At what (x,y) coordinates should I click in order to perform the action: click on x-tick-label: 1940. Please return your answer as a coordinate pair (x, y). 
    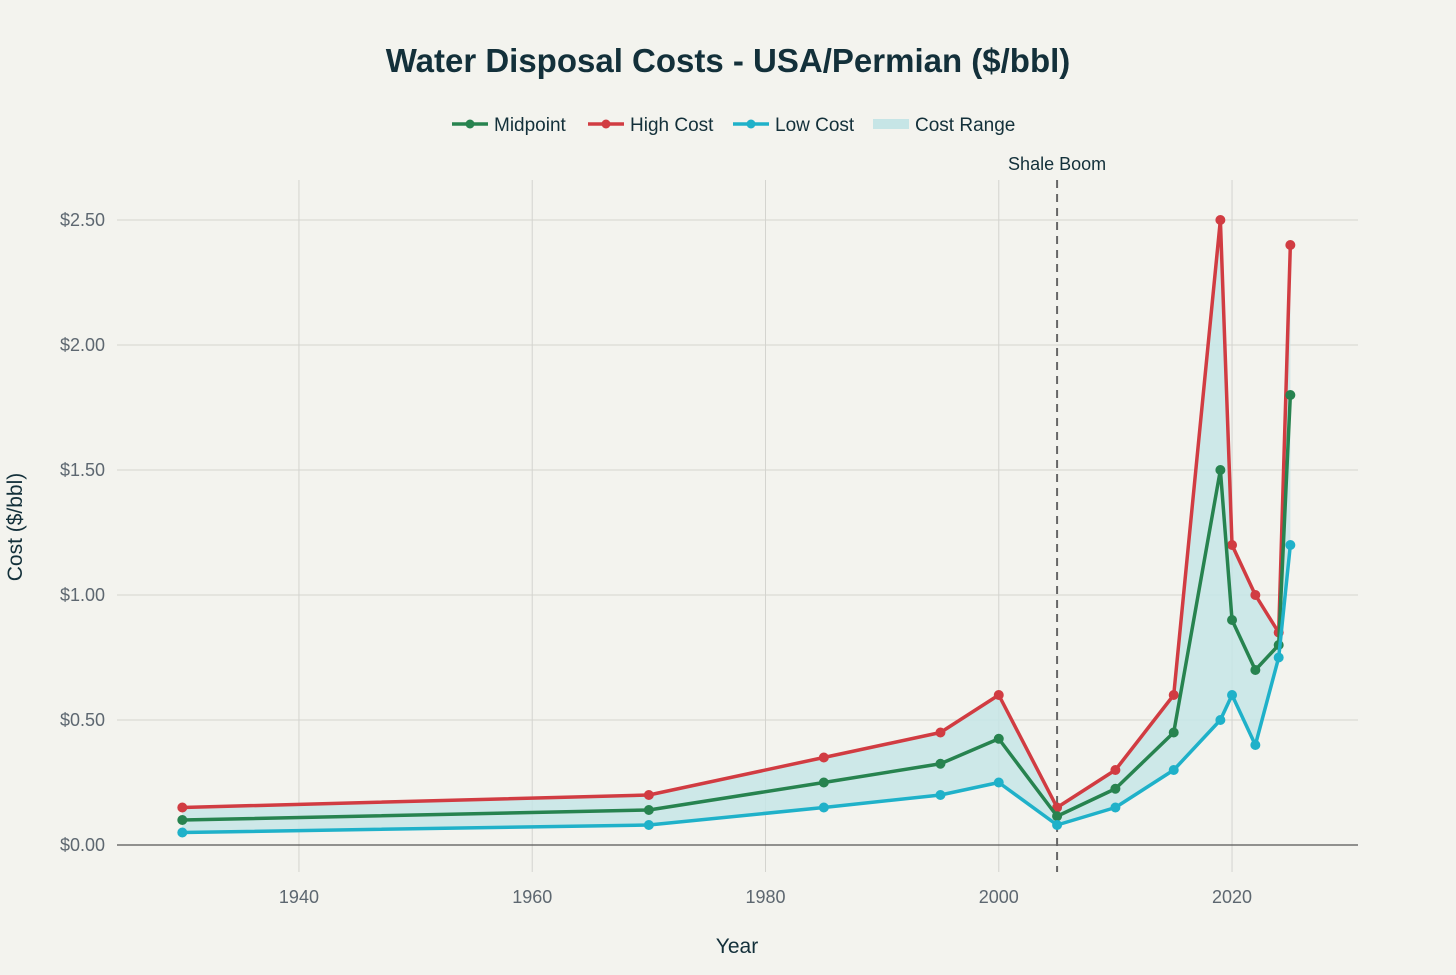
    Looking at the image, I should click on (299, 897).